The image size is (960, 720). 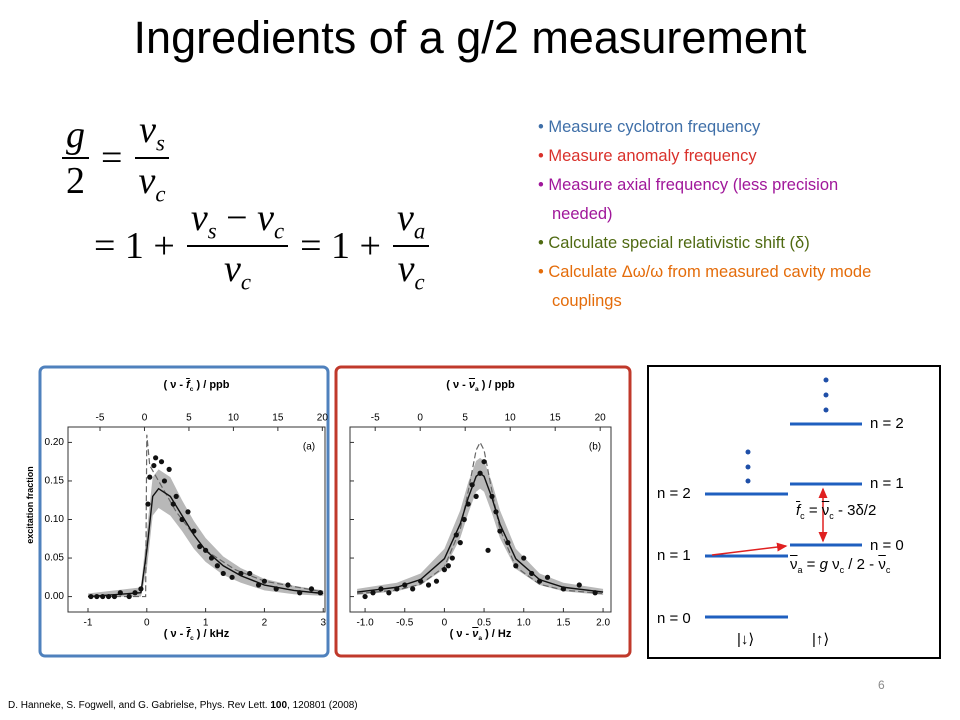 I want to click on ket: |↓⟩, so click(x=746, y=639).